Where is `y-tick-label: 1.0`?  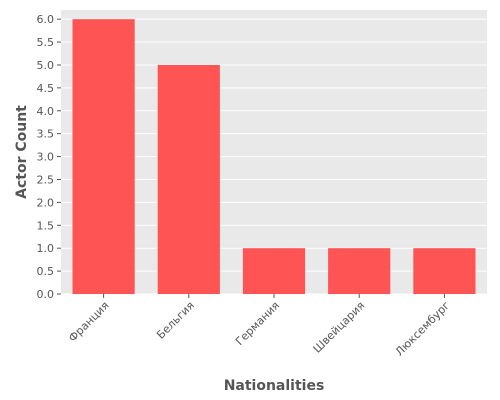 y-tick-label: 1.0 is located at coordinates (46, 248).